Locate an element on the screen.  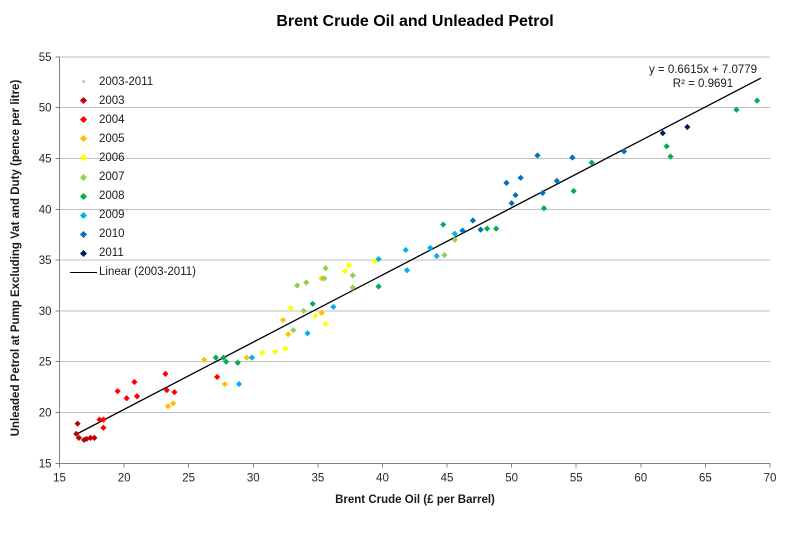
x-axis-title: Brent Crude Oil (£ per Barrel) is located at coordinates (415, 500).